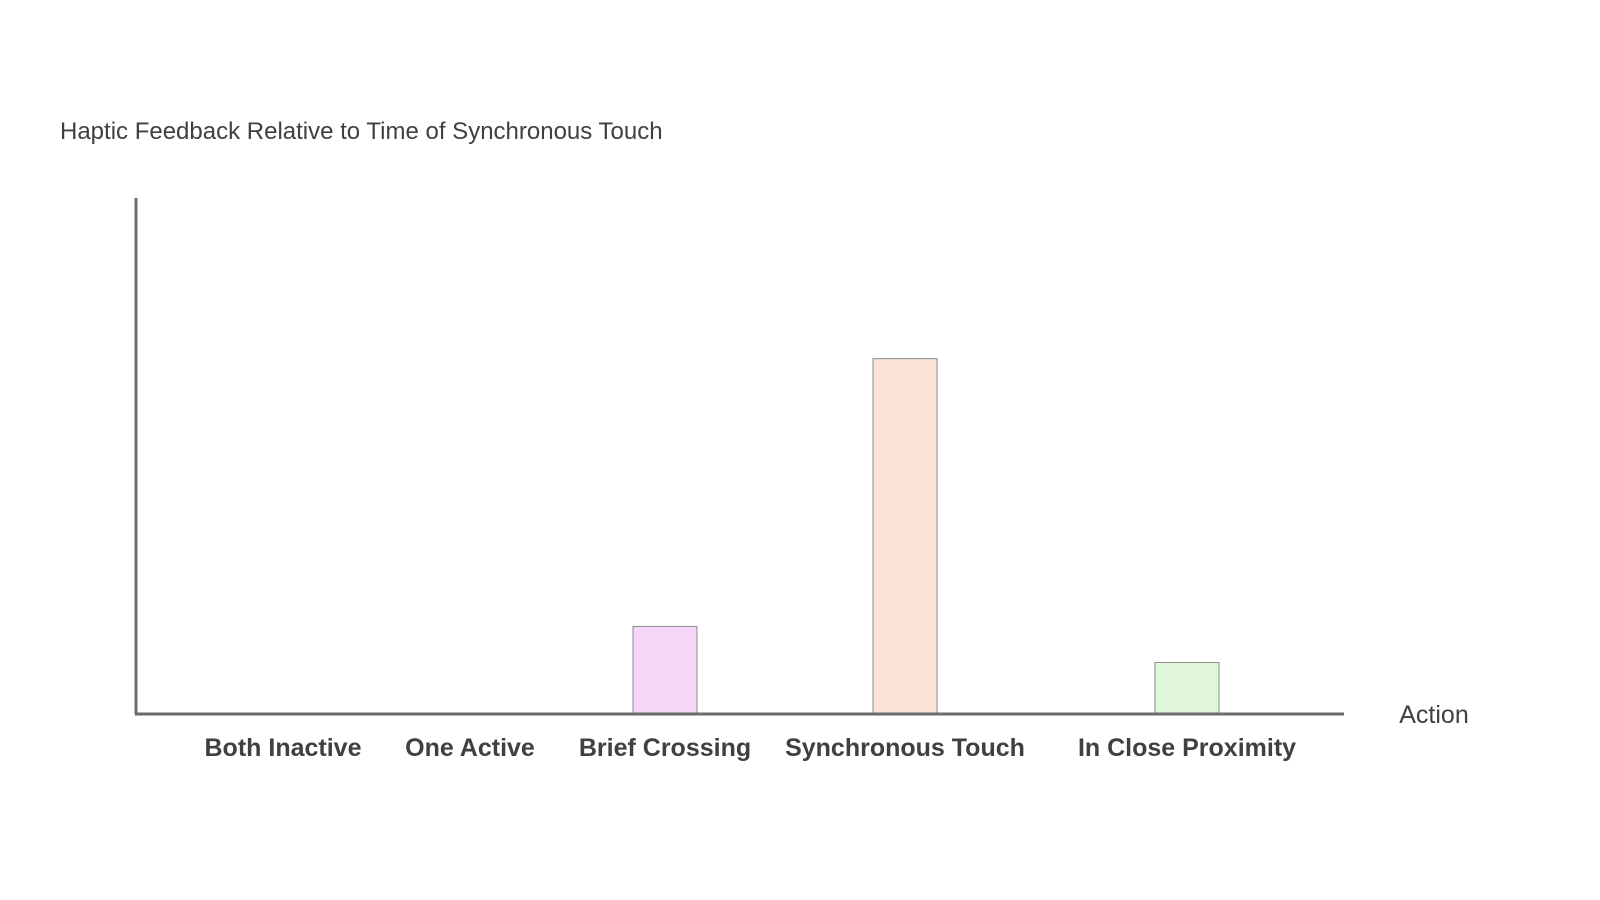  What do you see at coordinates (1187, 748) in the screenshot?
I see `category-label: In Close Proximity` at bounding box center [1187, 748].